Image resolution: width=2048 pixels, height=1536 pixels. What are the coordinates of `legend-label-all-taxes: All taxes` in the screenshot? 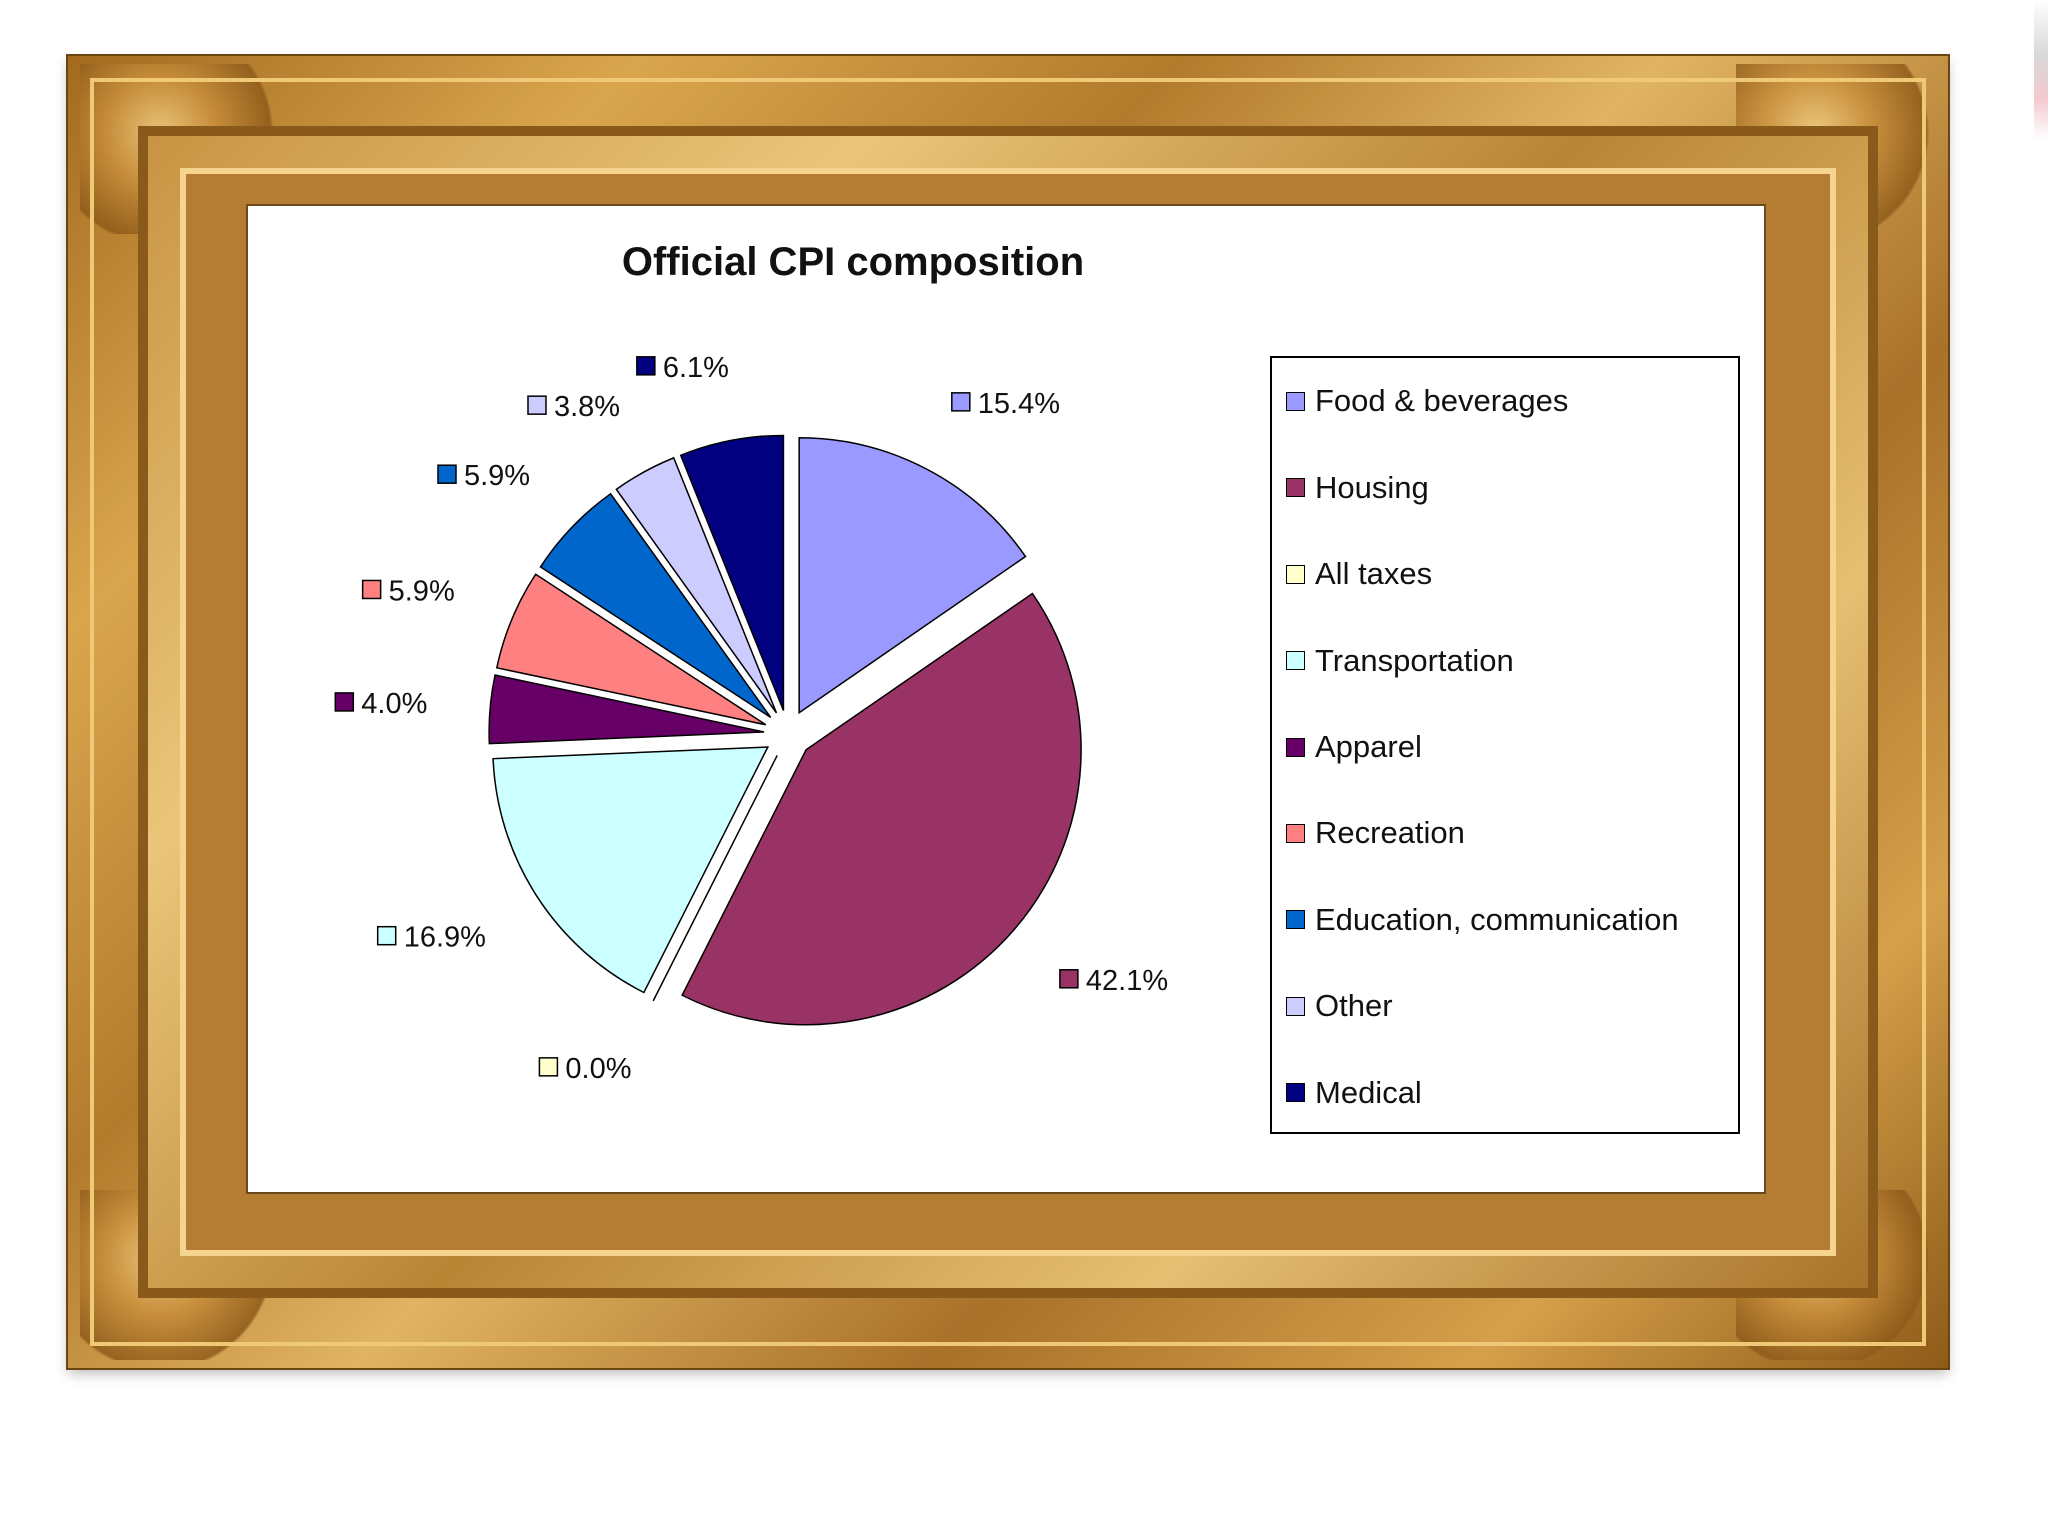 It's located at (1374, 574).